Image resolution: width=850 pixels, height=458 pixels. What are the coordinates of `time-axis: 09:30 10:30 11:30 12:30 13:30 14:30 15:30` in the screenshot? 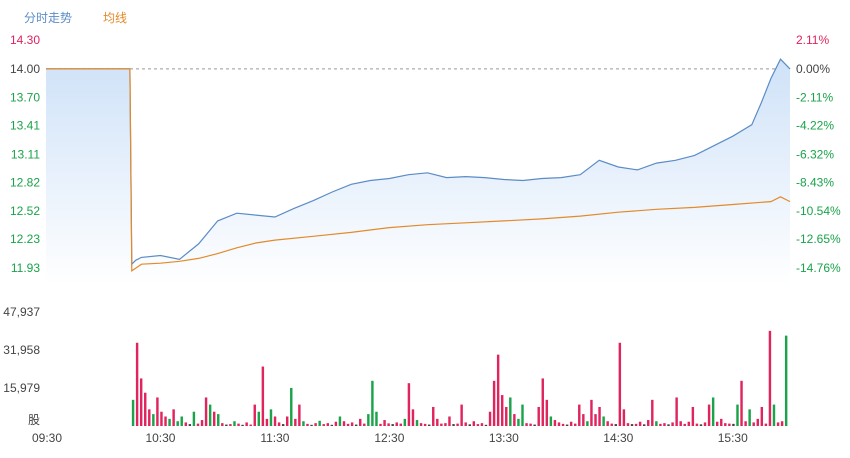 It's located at (390, 438).